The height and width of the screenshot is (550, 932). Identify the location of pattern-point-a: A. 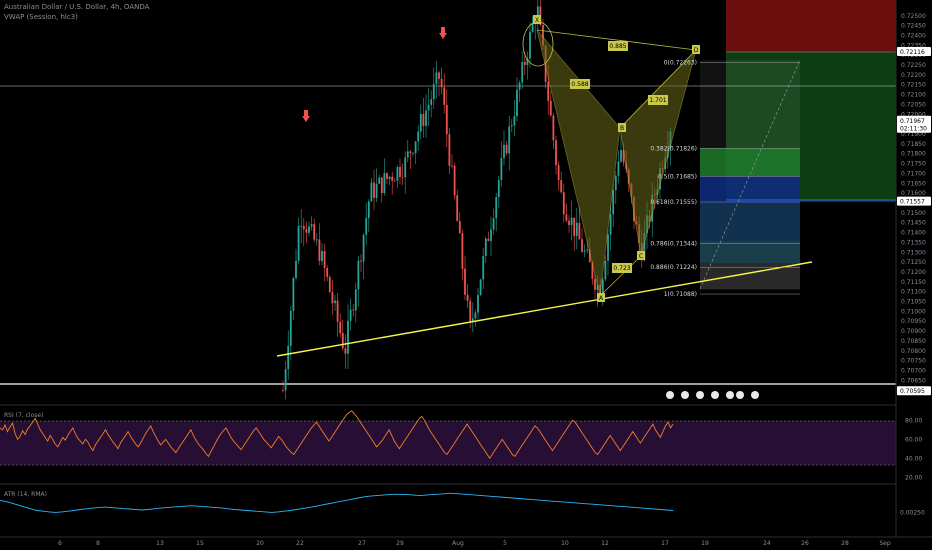
(601, 297).